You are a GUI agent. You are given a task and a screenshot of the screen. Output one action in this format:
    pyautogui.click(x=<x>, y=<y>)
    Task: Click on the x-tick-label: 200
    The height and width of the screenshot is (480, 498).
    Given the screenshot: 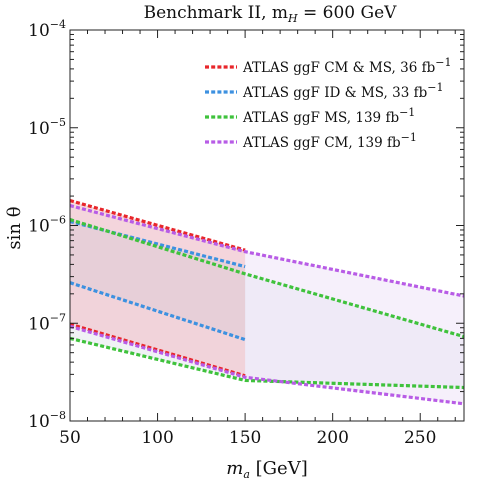 What is the action you would take?
    pyautogui.click(x=332, y=438)
    